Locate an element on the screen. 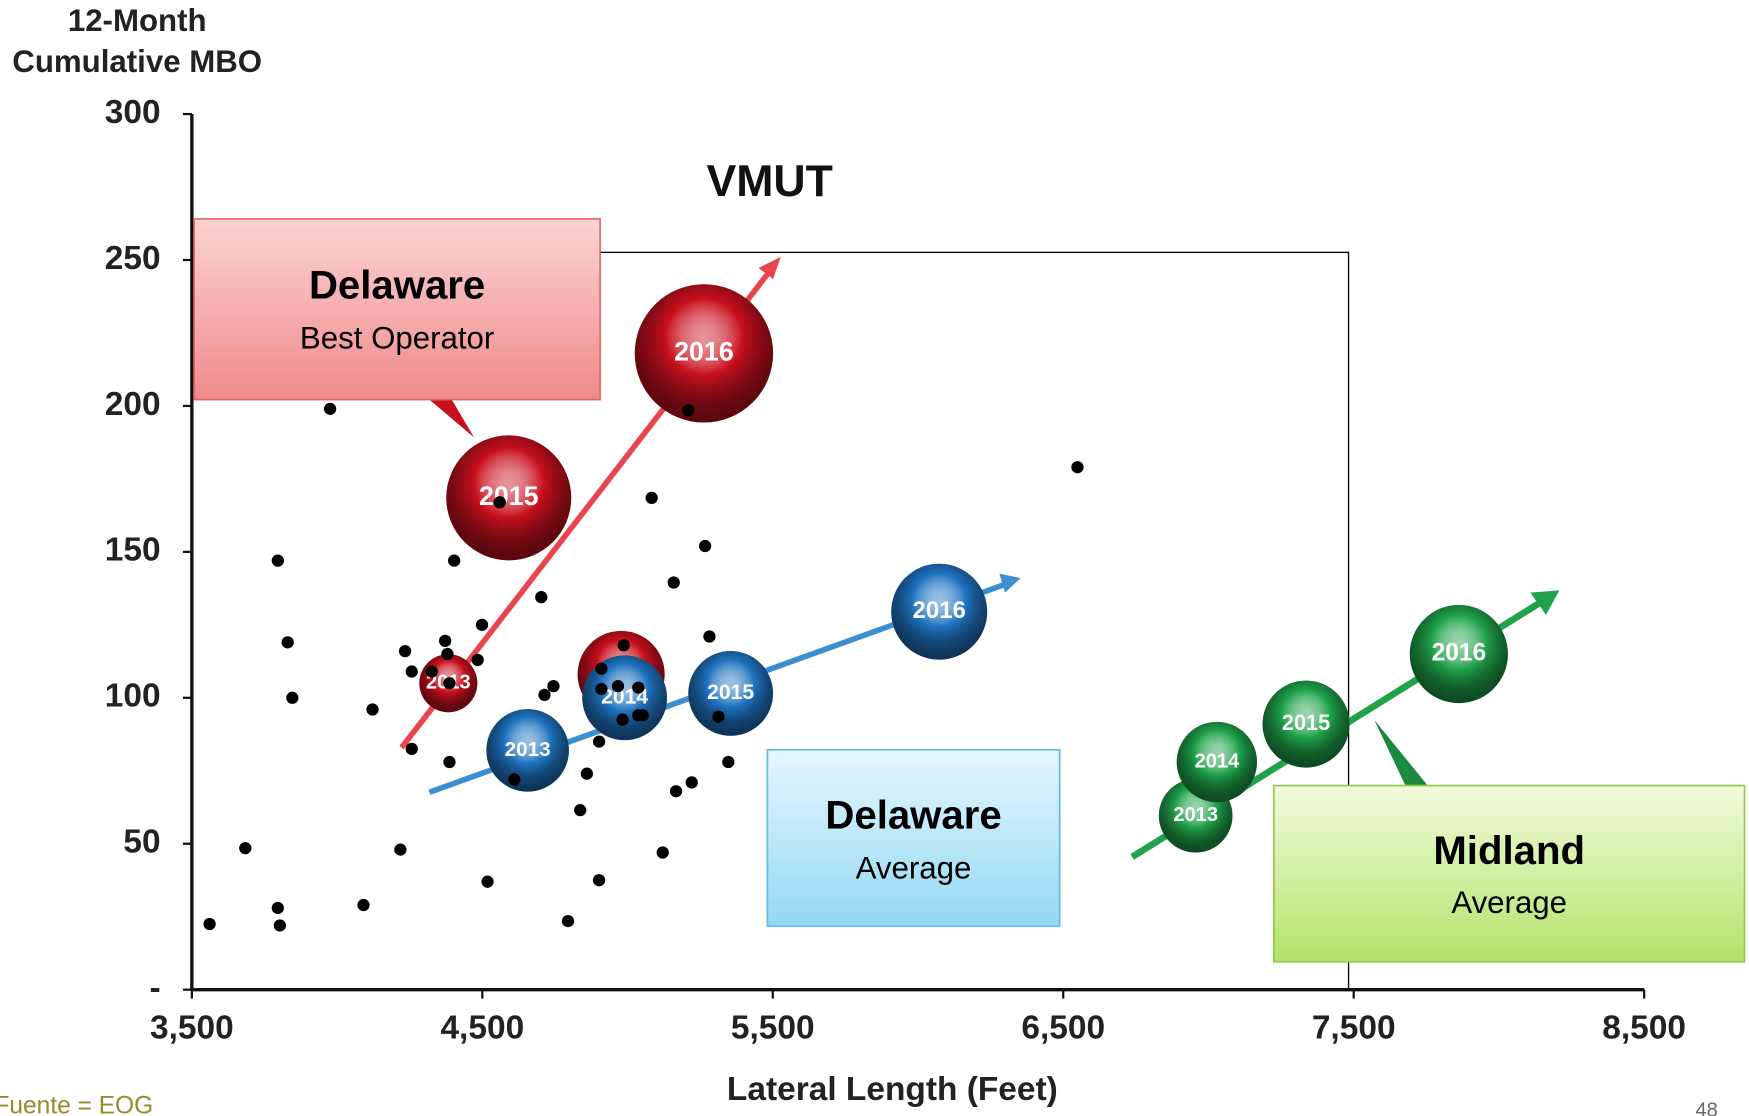 The height and width of the screenshot is (1116, 1749). chart-title: VMUT is located at coordinates (769, 181).